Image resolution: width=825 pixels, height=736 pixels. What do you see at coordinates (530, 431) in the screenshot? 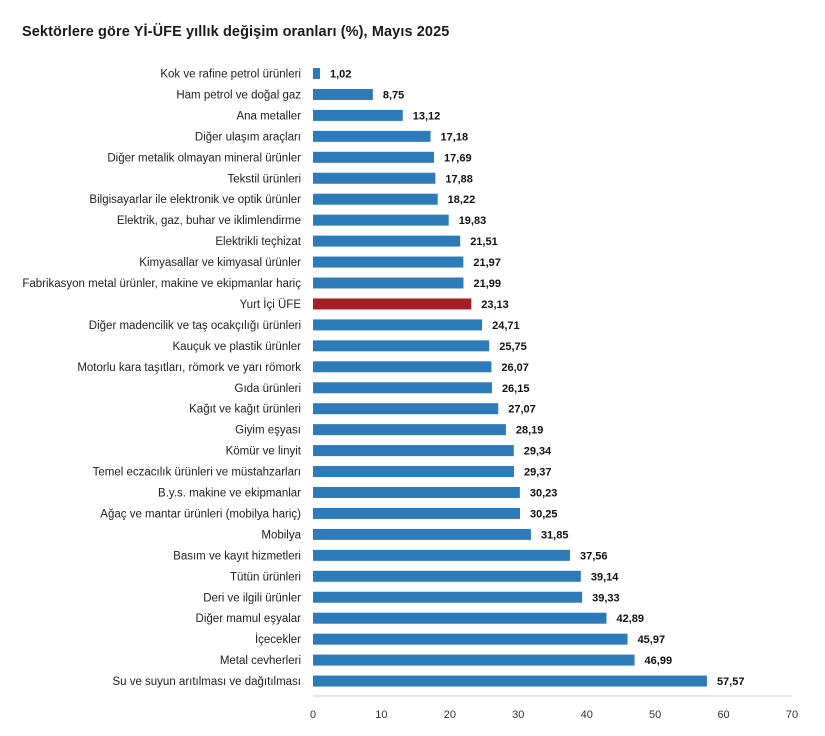
I see `data-label: 28,19` at bounding box center [530, 431].